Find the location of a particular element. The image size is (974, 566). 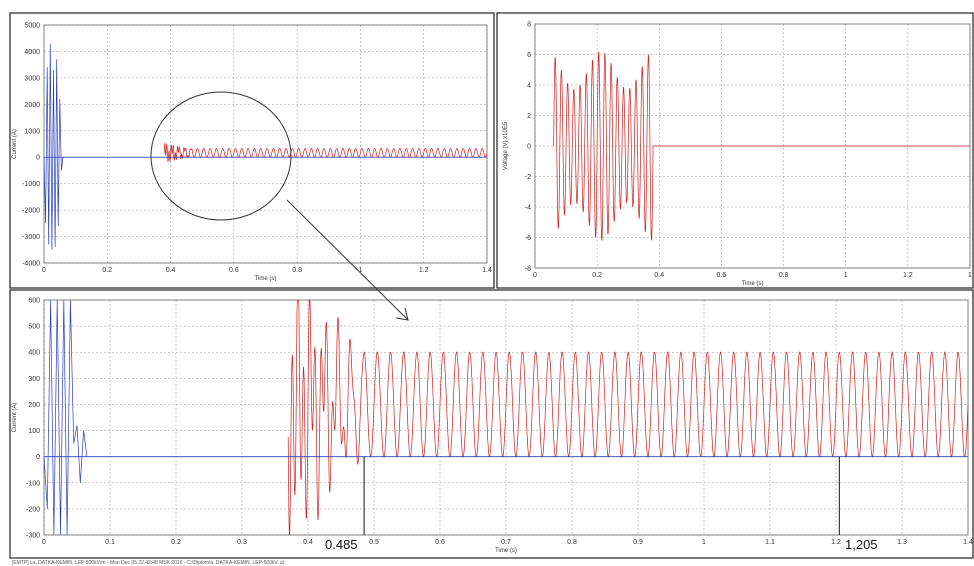

y-tick-label: -2 is located at coordinates (528, 177).